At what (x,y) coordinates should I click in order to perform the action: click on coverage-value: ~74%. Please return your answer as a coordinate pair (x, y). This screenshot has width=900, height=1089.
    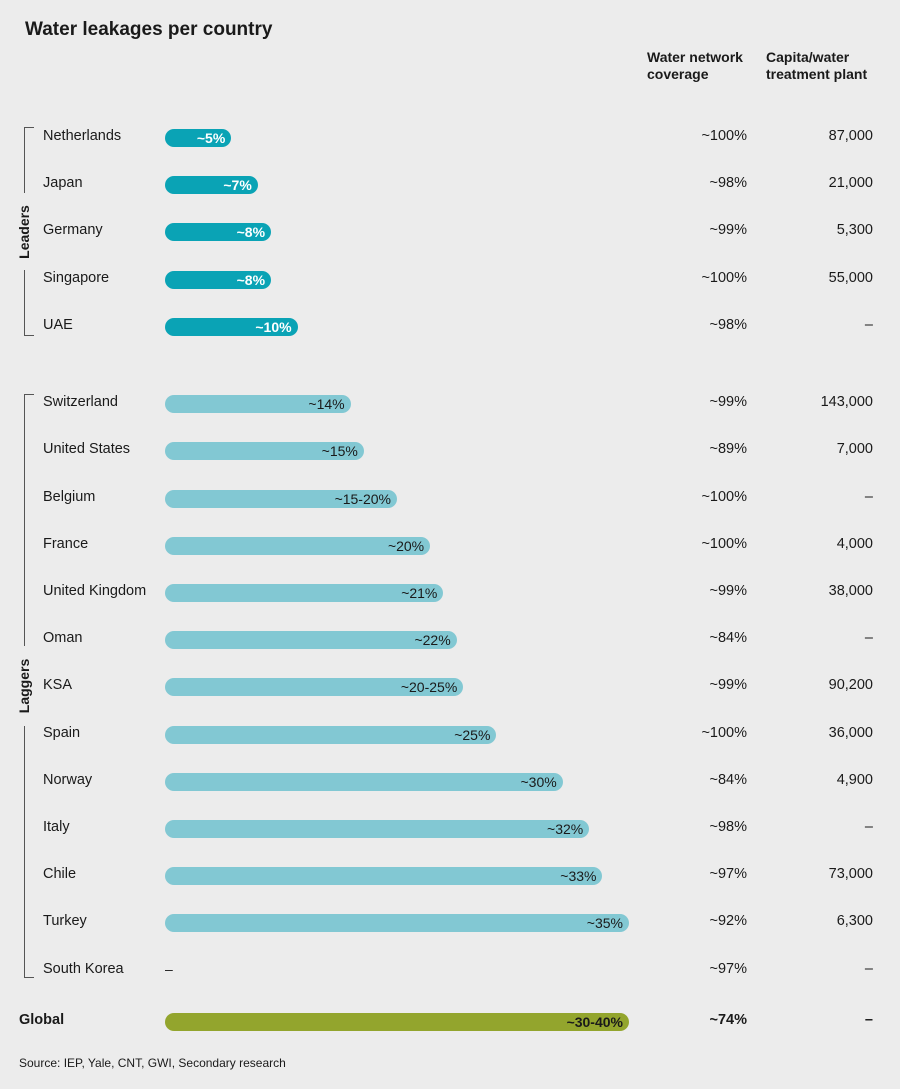
    Looking at the image, I should click on (728, 1020).